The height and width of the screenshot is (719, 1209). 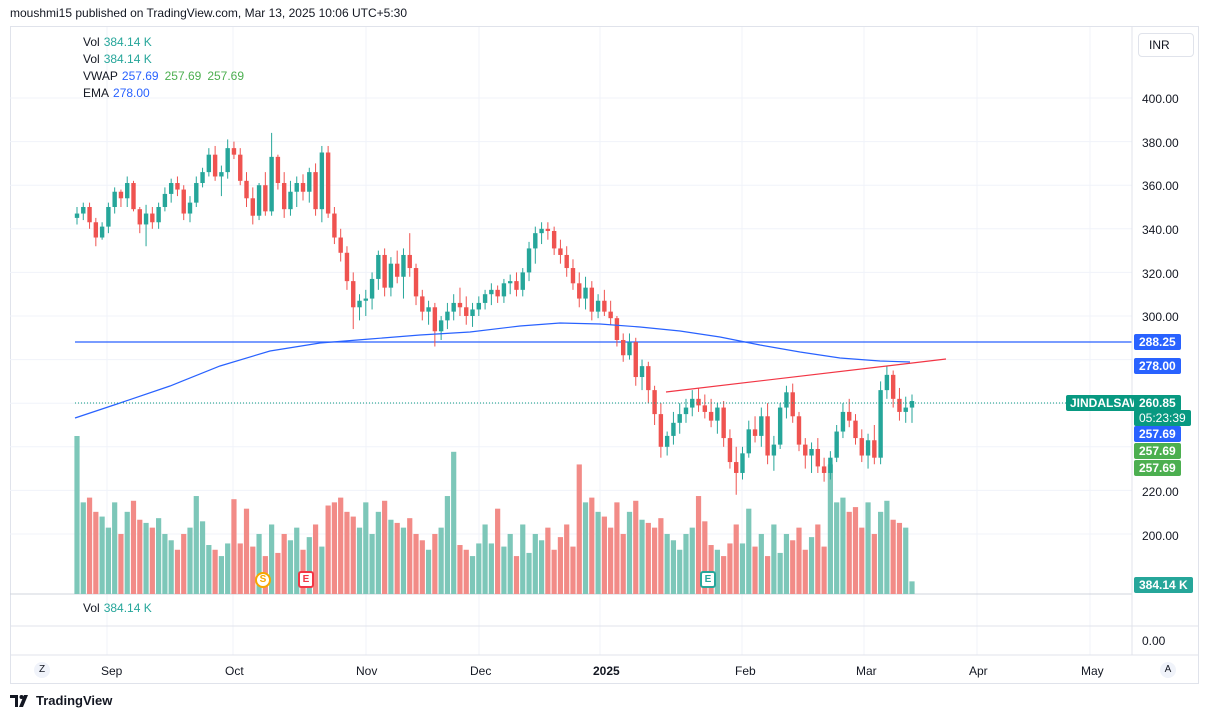 What do you see at coordinates (1168, 670) in the screenshot?
I see `auto-scale-button: A` at bounding box center [1168, 670].